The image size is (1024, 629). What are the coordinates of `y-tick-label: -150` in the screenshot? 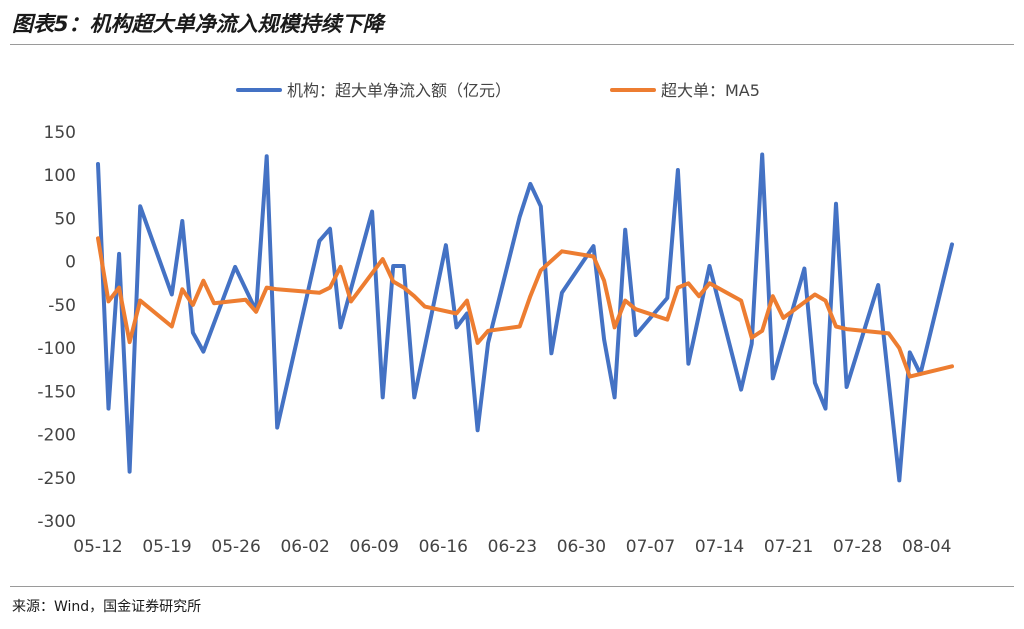 It's located at (56, 392).